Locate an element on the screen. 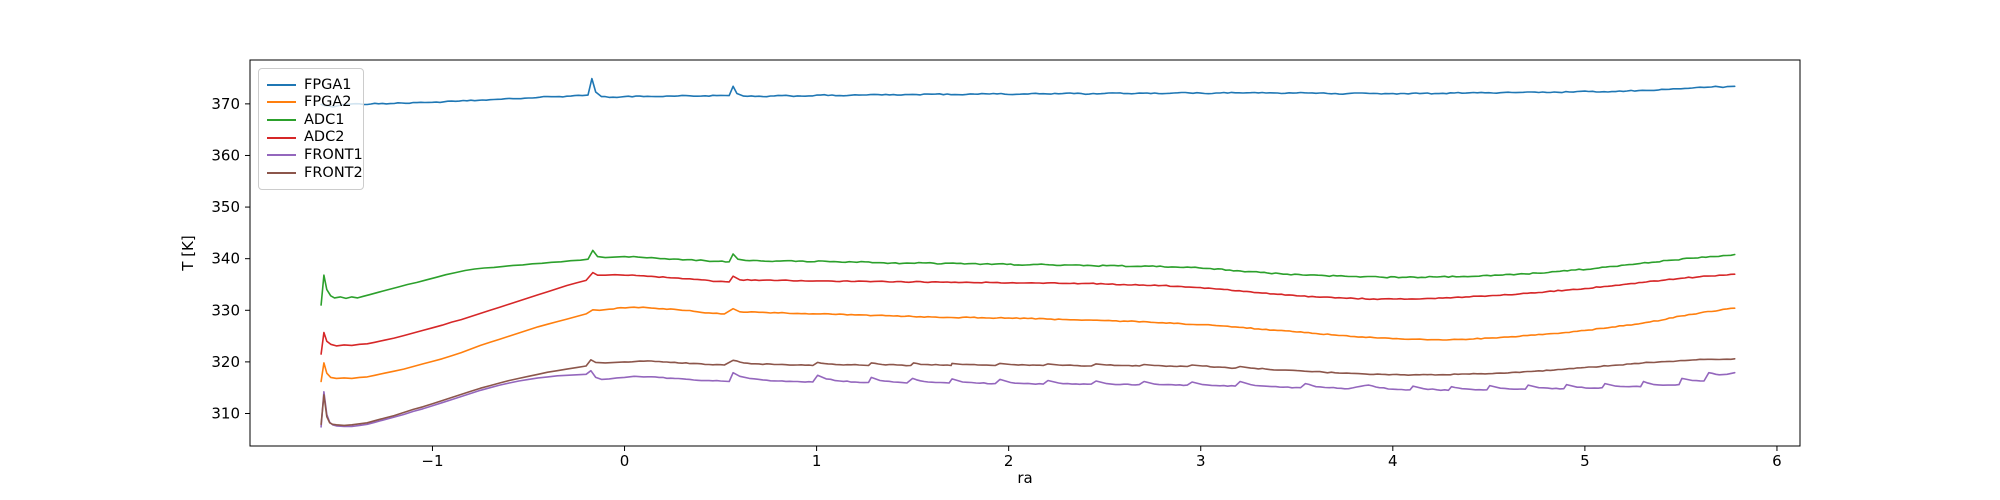  legend-label: FRONT1 is located at coordinates (333, 154).